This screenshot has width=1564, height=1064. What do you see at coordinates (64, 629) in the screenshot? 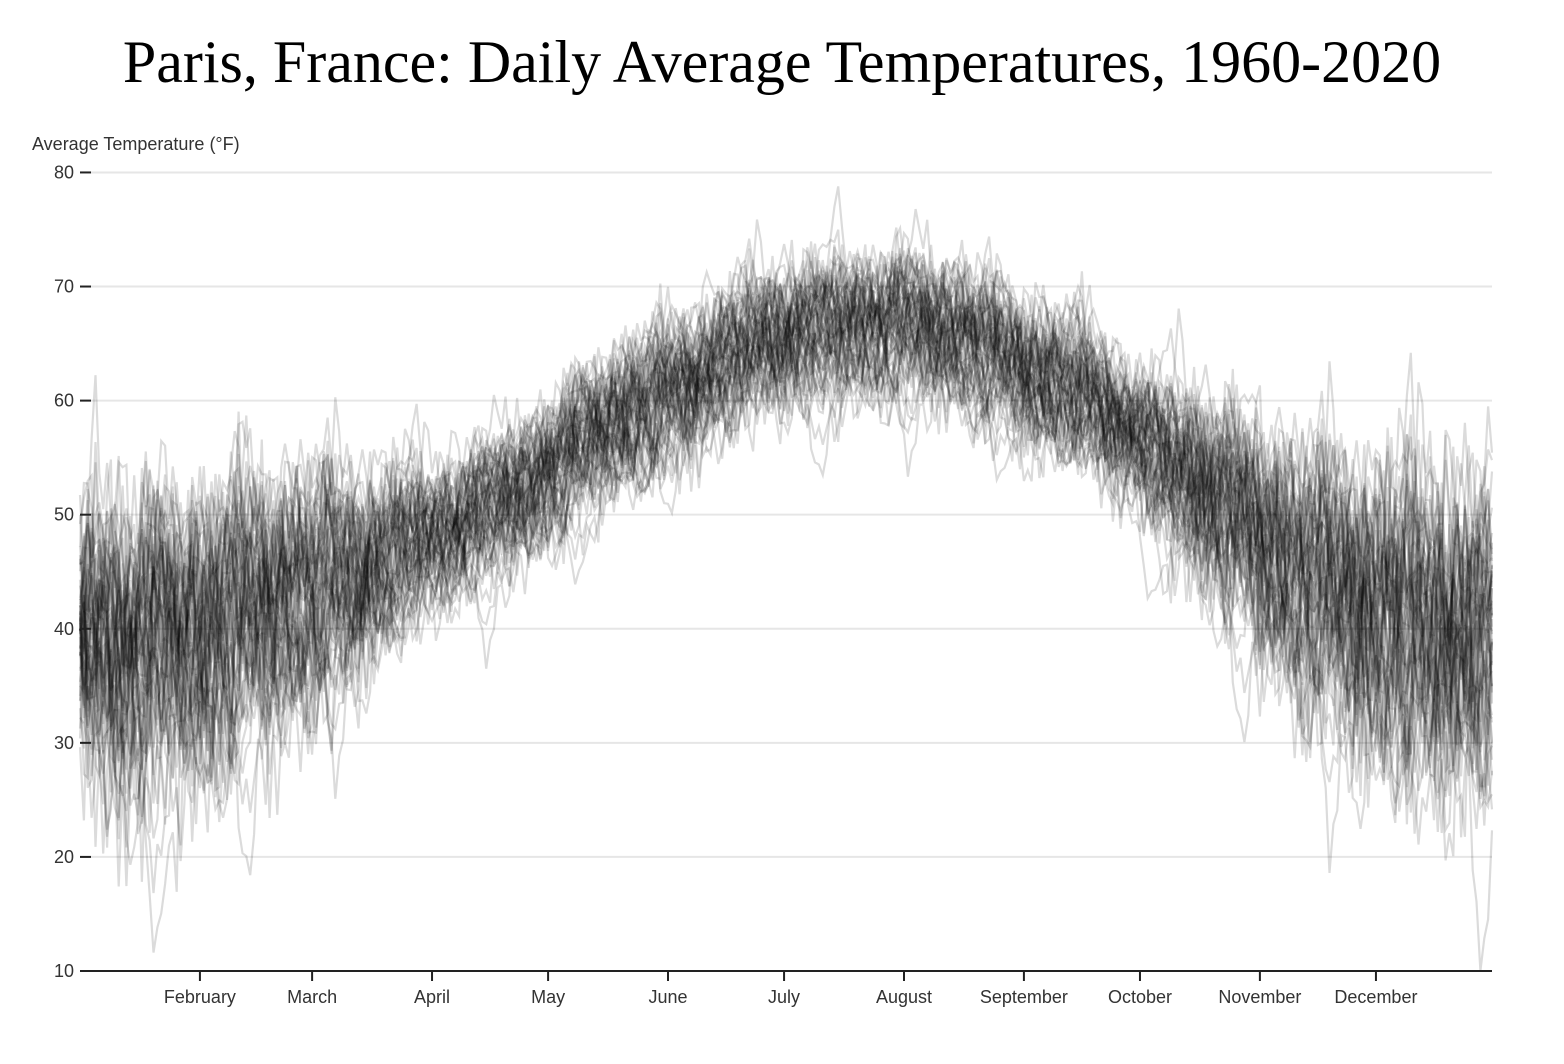
I see `y-tick-label-40: 40` at bounding box center [64, 629].